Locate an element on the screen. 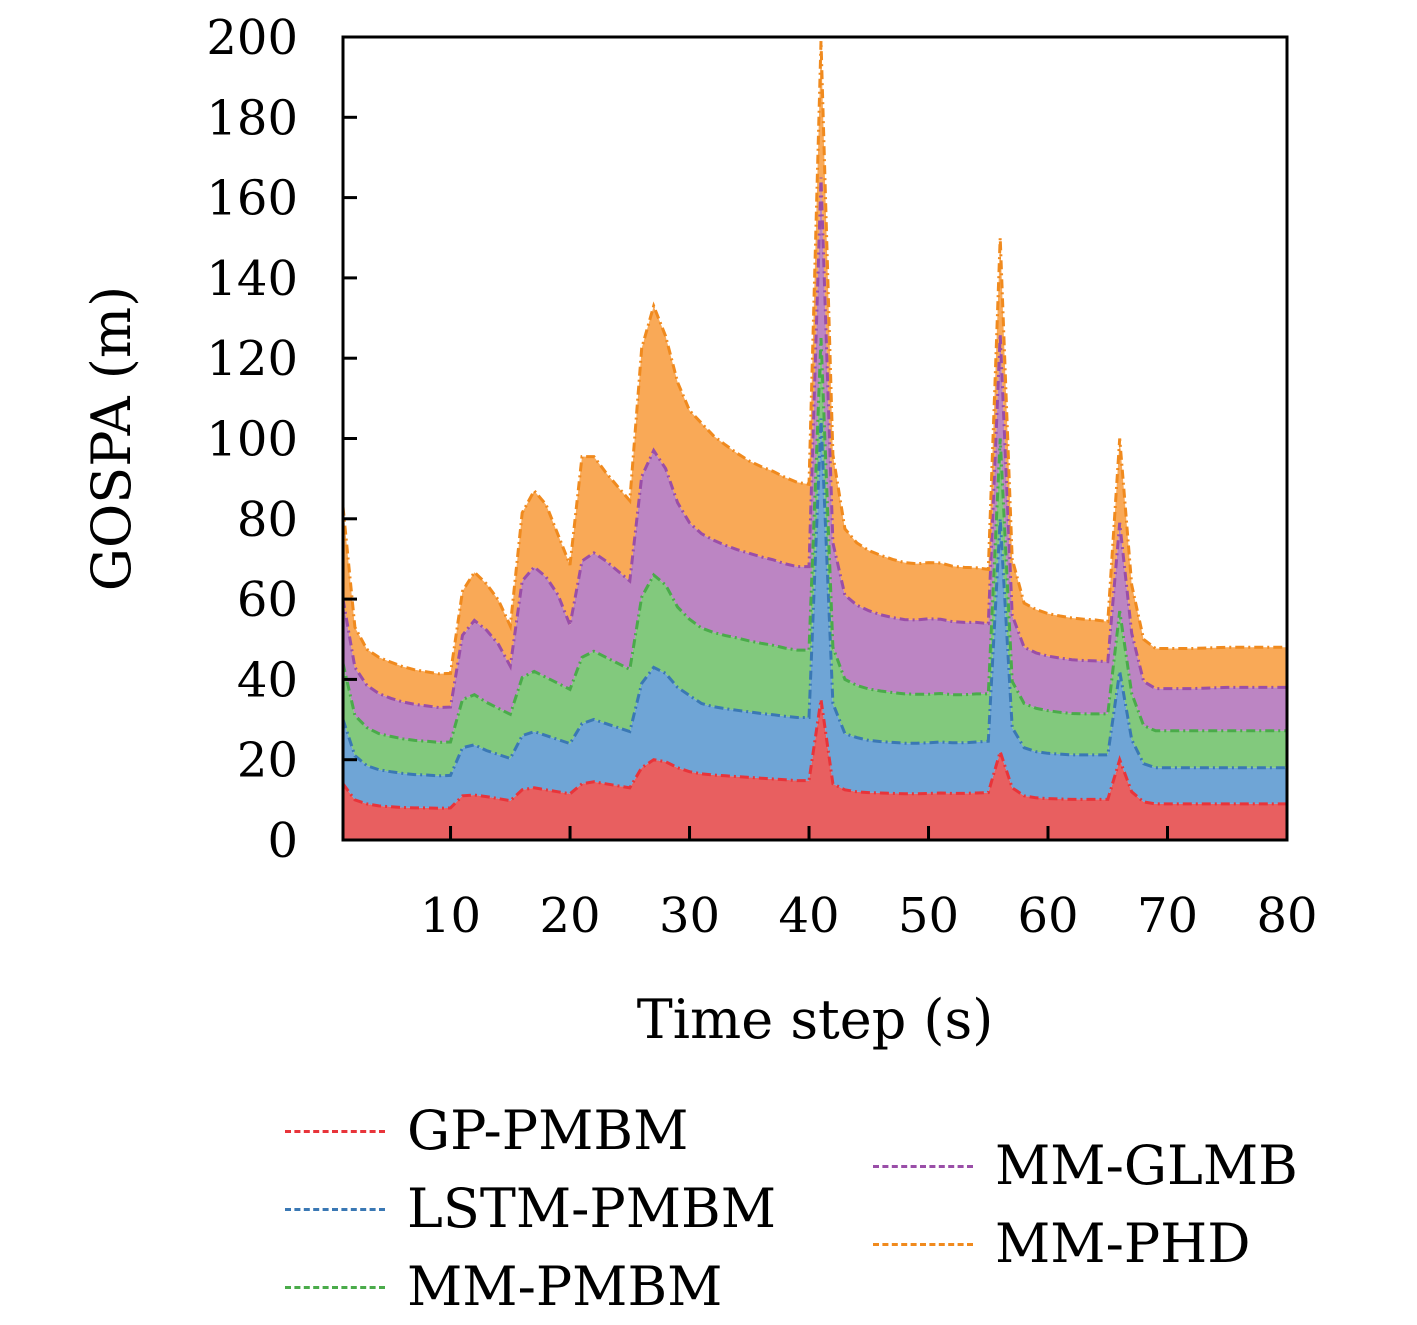 The height and width of the screenshot is (1325, 1417). y-tick-label: 140 is located at coordinates (252, 279).